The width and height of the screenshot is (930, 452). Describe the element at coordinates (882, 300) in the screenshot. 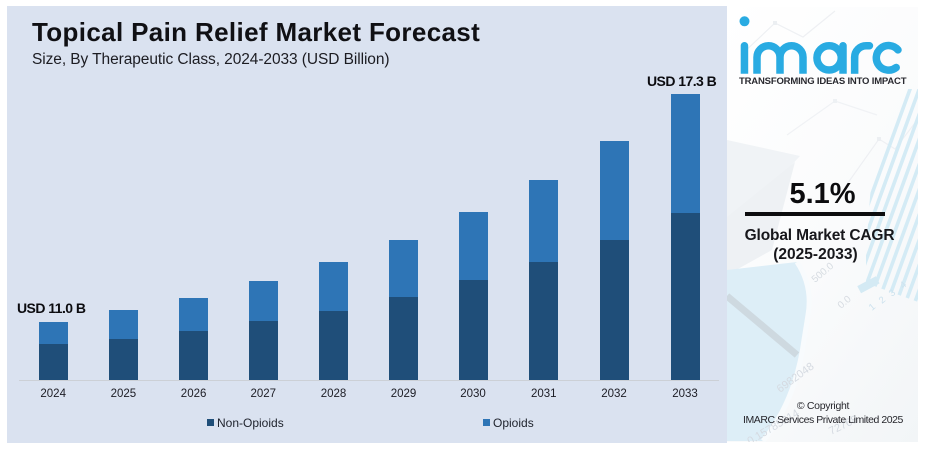

I see `svg-text: 2` at that location.